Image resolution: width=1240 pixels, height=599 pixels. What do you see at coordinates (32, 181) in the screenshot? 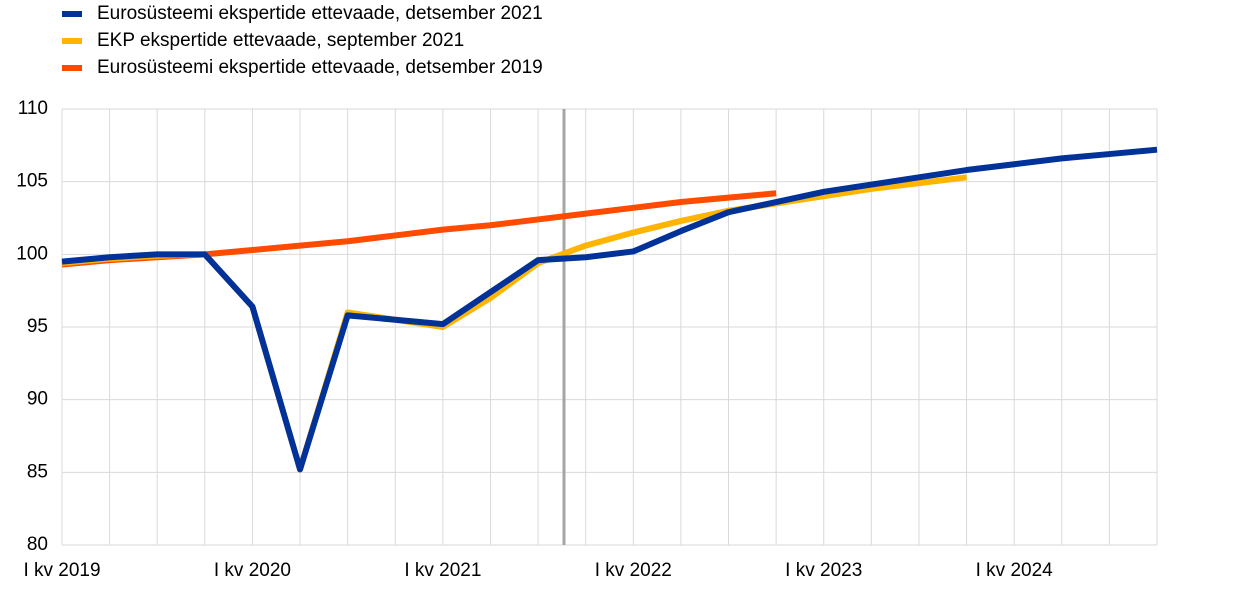
I see `y-tick-label: 105` at bounding box center [32, 181].